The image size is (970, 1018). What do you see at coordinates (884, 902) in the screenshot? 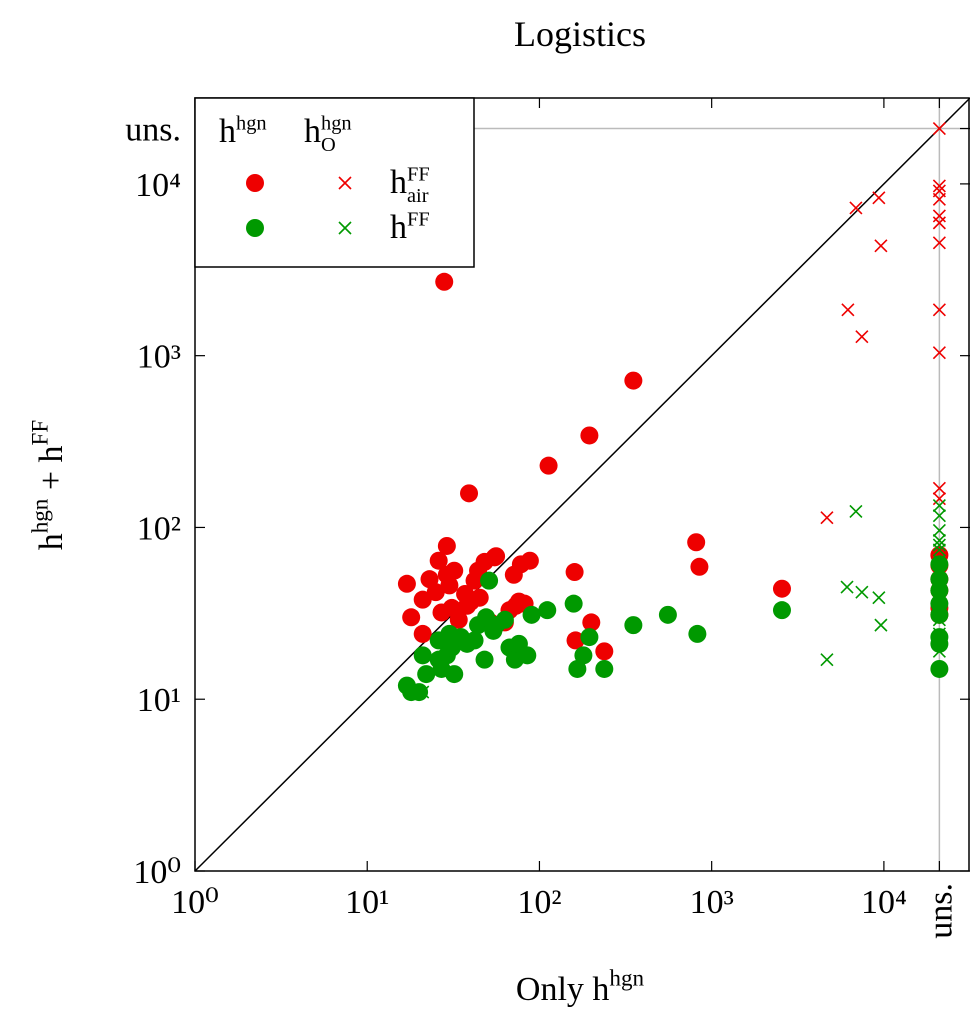
I see `x-tick-label: 10⁴` at bounding box center [884, 902].